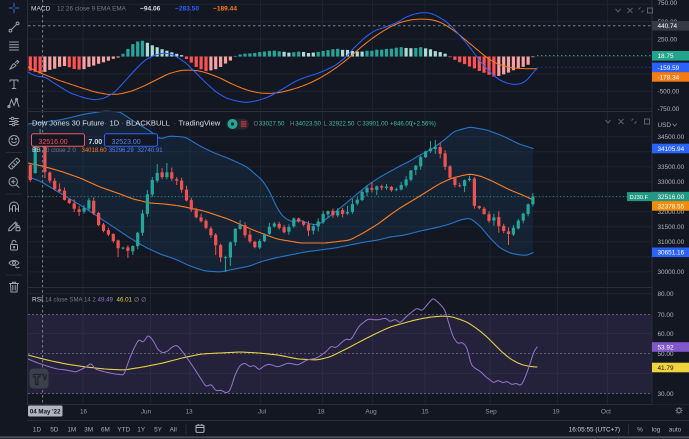 Image resolution: width=689 pixels, height=439 pixels. I want to click on svg-text: 15, so click(425, 411).